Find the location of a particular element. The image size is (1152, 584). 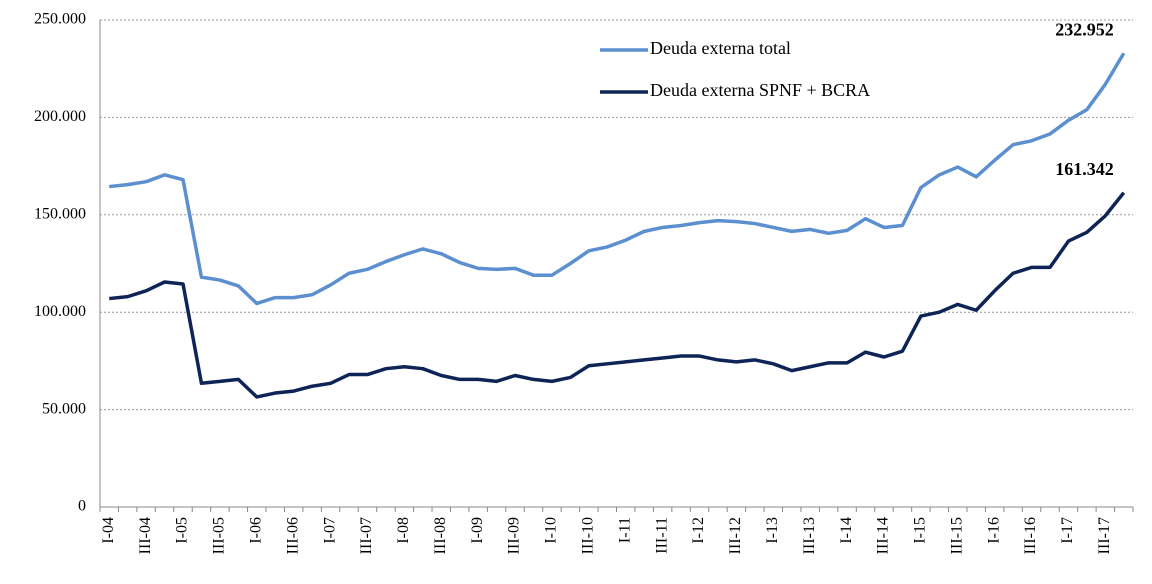

x-tick-label: III-11 is located at coordinates (661, 535).